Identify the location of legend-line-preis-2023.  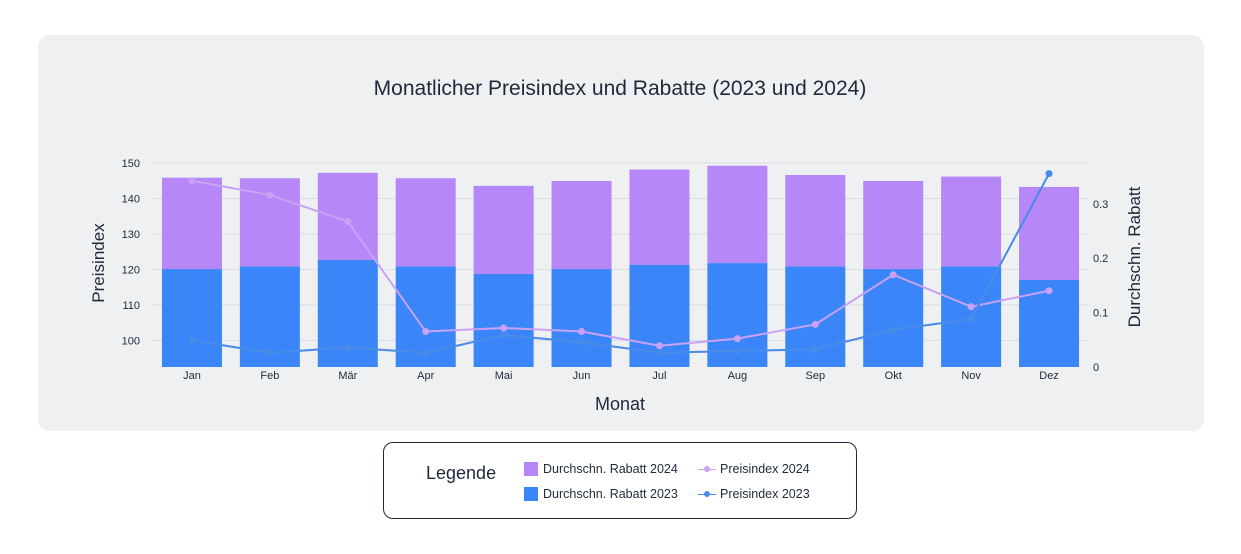
(707, 494).